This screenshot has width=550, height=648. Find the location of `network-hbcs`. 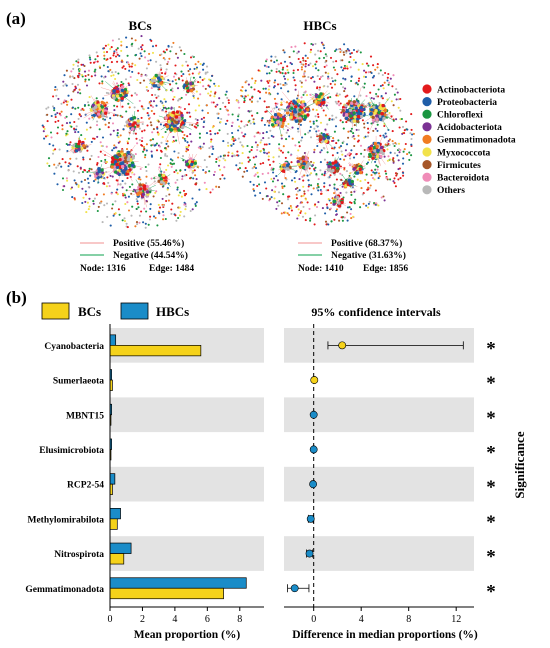

network-hbcs is located at coordinates (322, 133).